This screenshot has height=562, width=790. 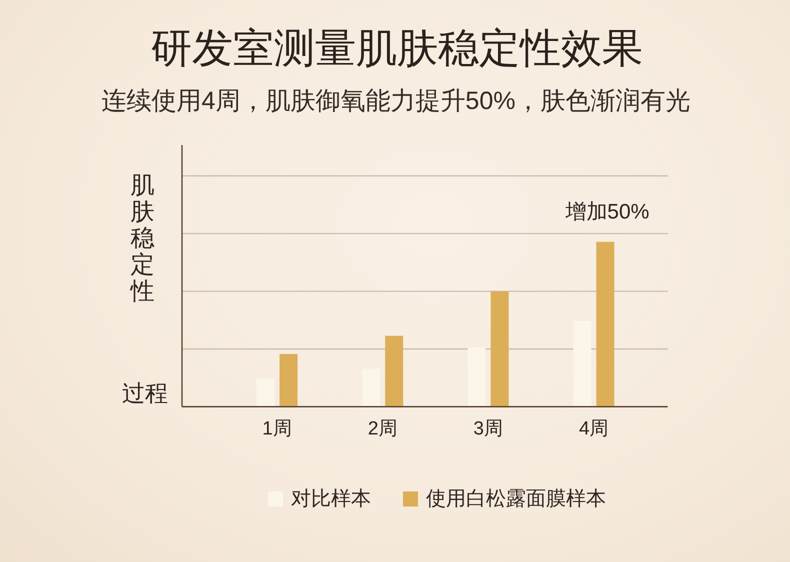 I want to click on chart-title: 研发室测量肌肤稳定性效果, so click(x=397, y=48).